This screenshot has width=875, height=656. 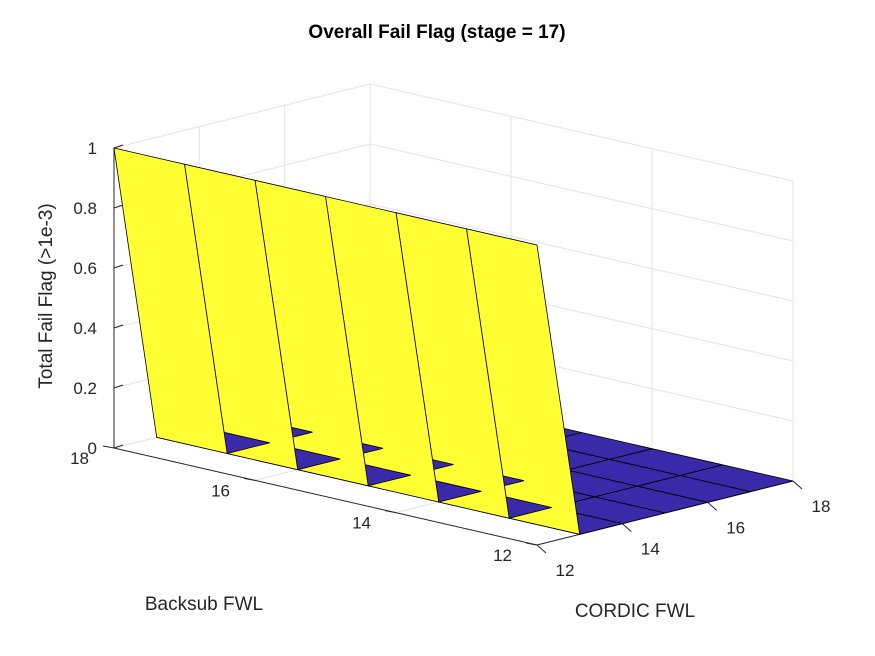 I want to click on x-tick-label: 14, so click(x=650, y=549).